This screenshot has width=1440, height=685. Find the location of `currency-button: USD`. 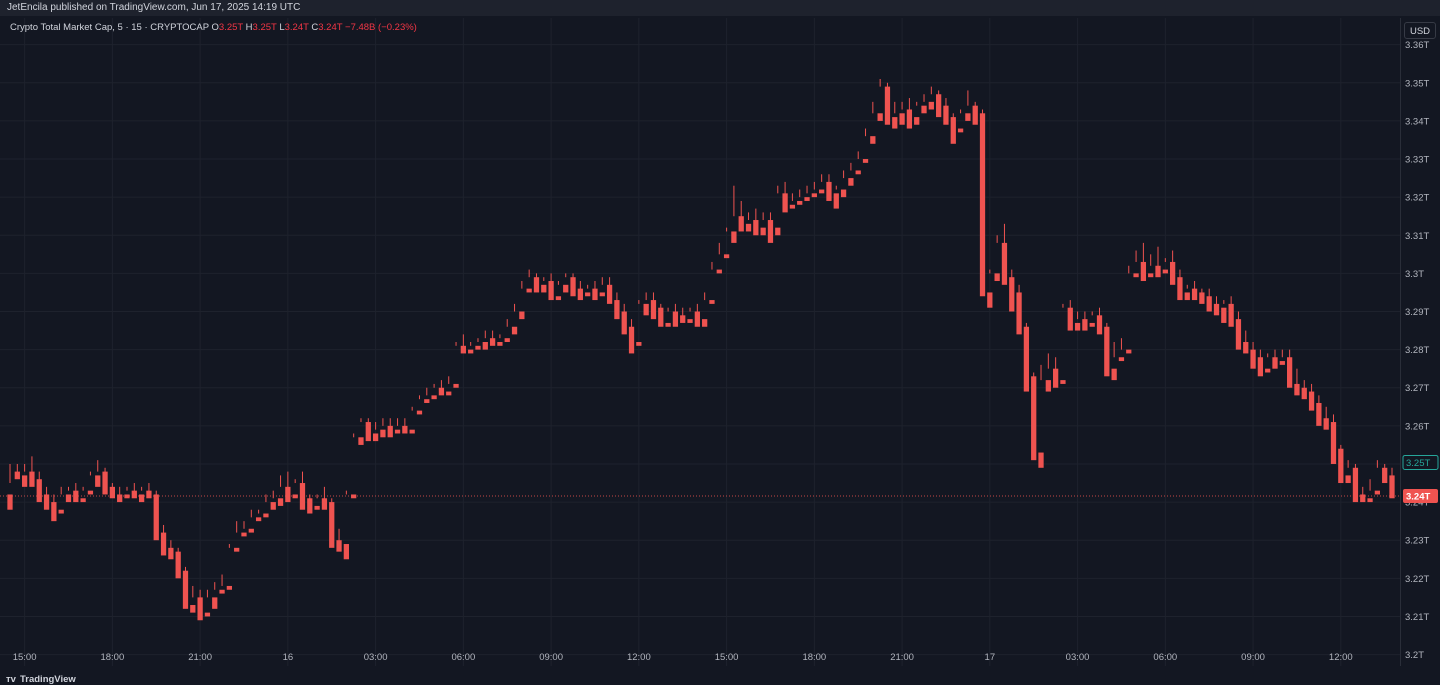

currency-button: USD is located at coordinates (1420, 30).